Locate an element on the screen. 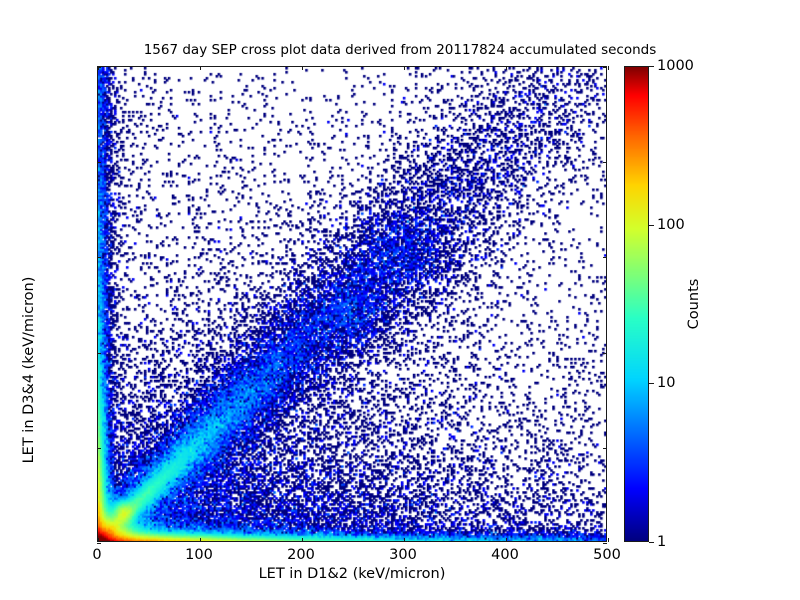 This screenshot has height=600, width=800. y-axis-label: LET in D3&4 (keV/micron) is located at coordinates (29, 370).